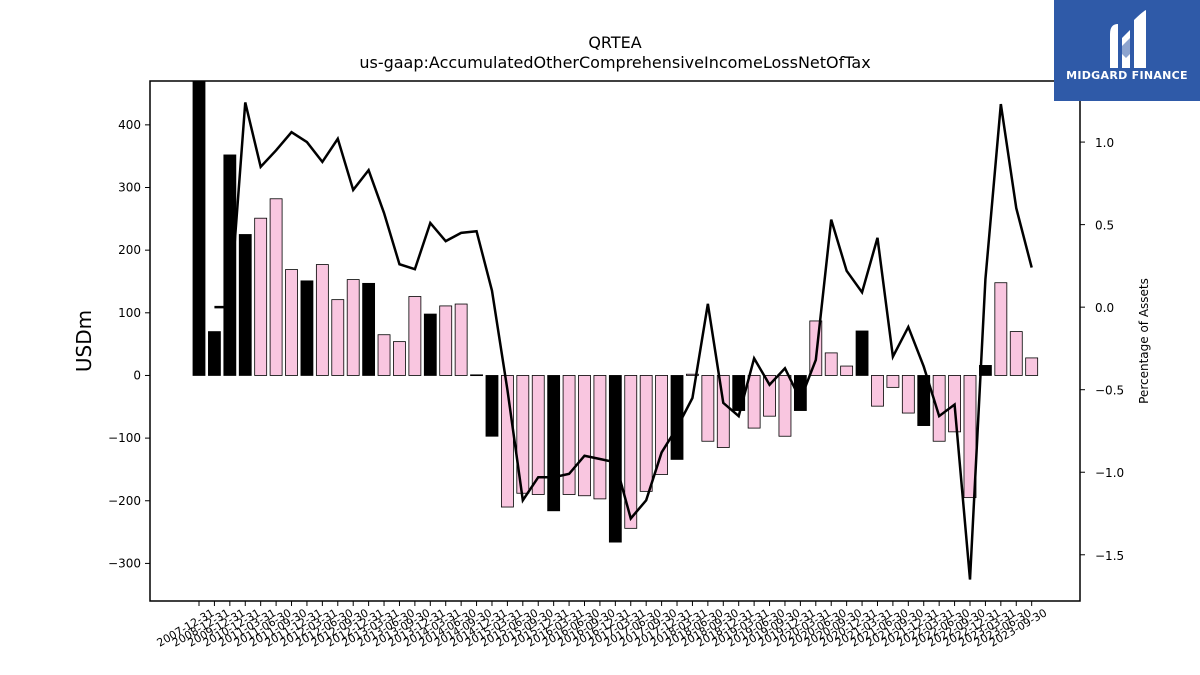  I want to click on brand-logo: MIDGARD FINANCE, so click(1127, 50).